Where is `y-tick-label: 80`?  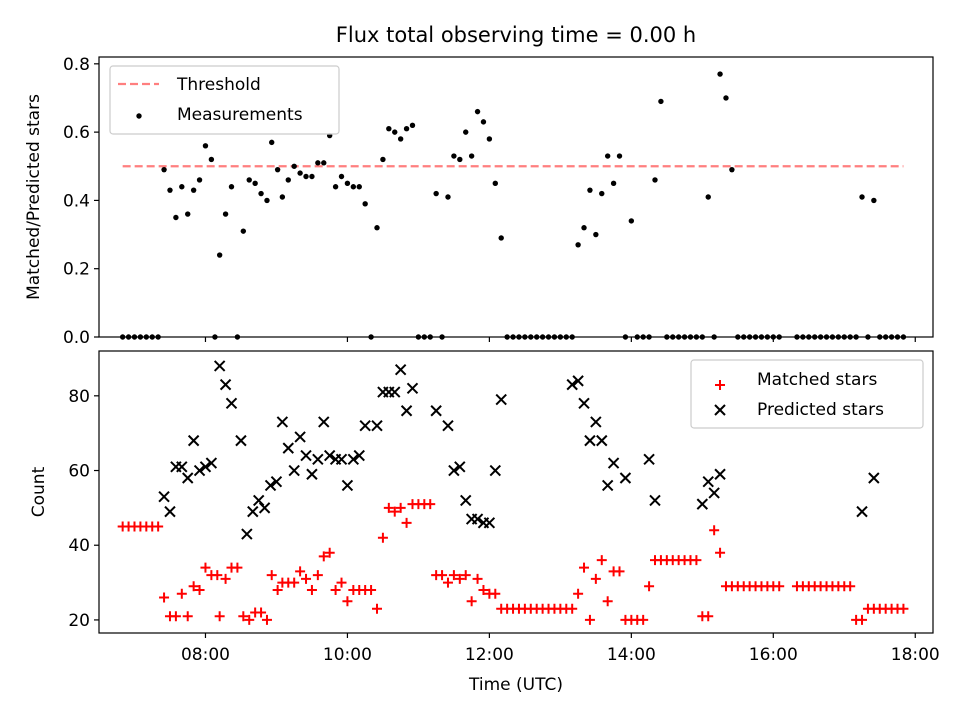 y-tick-label: 80 is located at coordinates (79, 397).